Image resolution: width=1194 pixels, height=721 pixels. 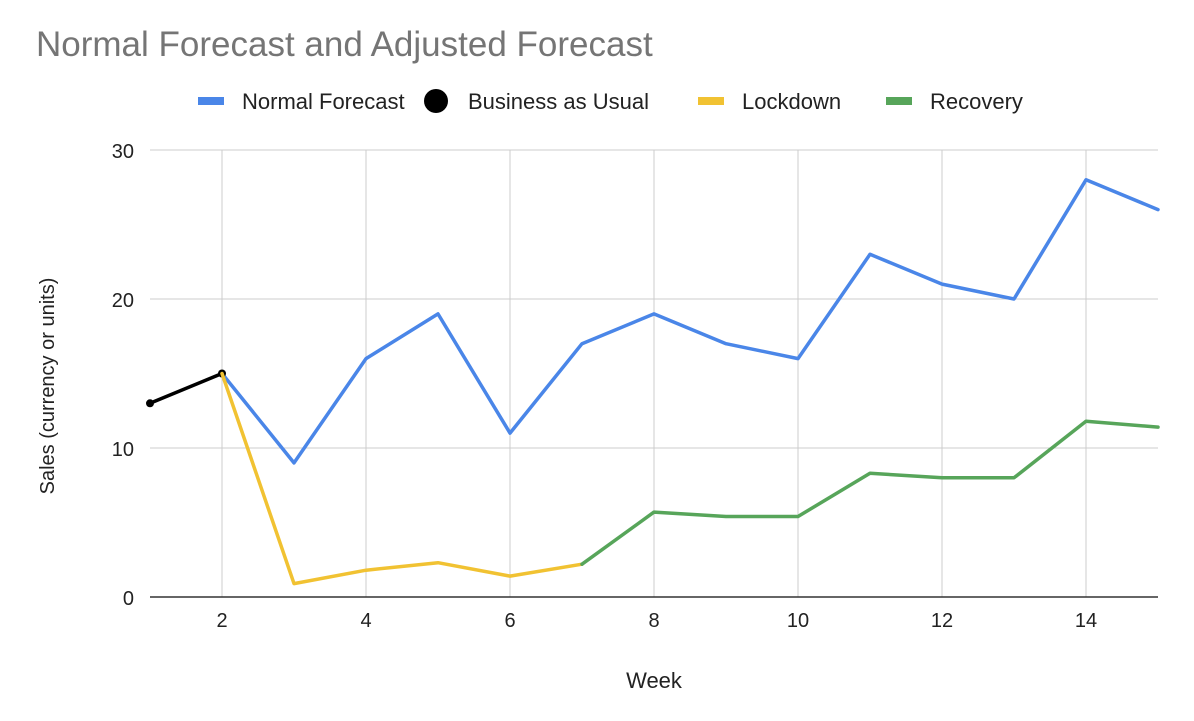 What do you see at coordinates (128, 599) in the screenshot?
I see `y-tick-label: 0` at bounding box center [128, 599].